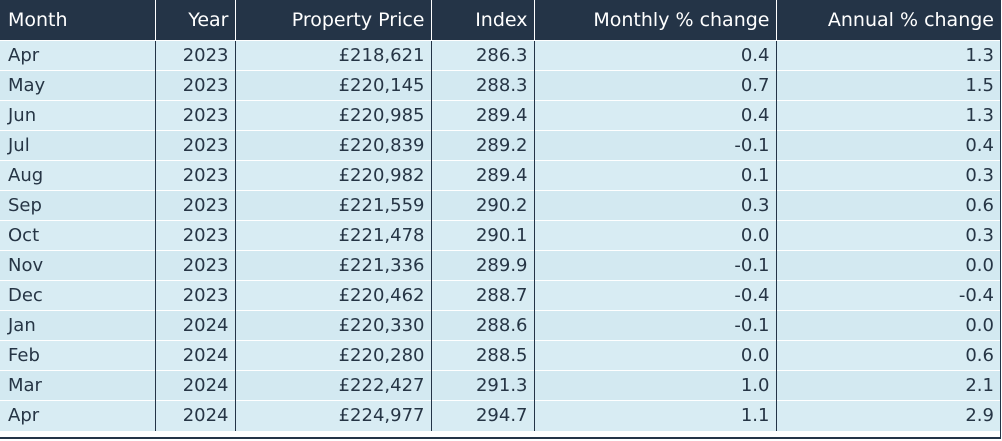 The image size is (1002, 441). What do you see at coordinates (332, 20) in the screenshot?
I see `column-header-property-price: Property Price` at bounding box center [332, 20].